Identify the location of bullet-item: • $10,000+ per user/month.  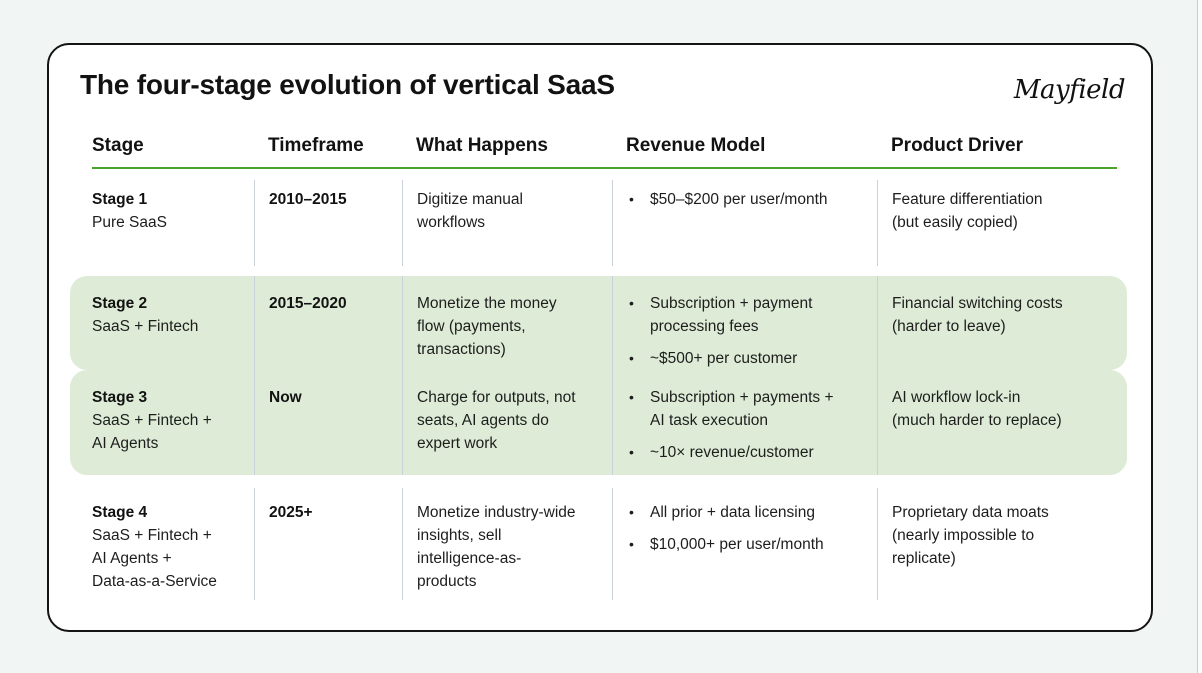
(752, 544).